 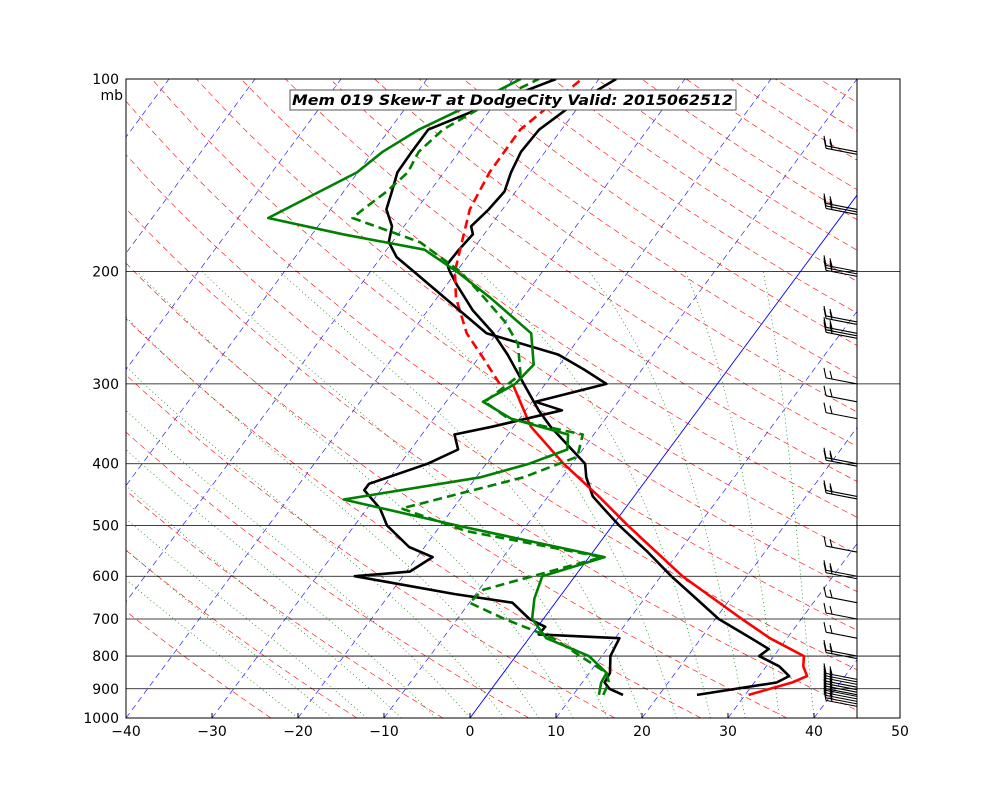 I want to click on temperature-tick-label: 10, so click(x=556, y=732).